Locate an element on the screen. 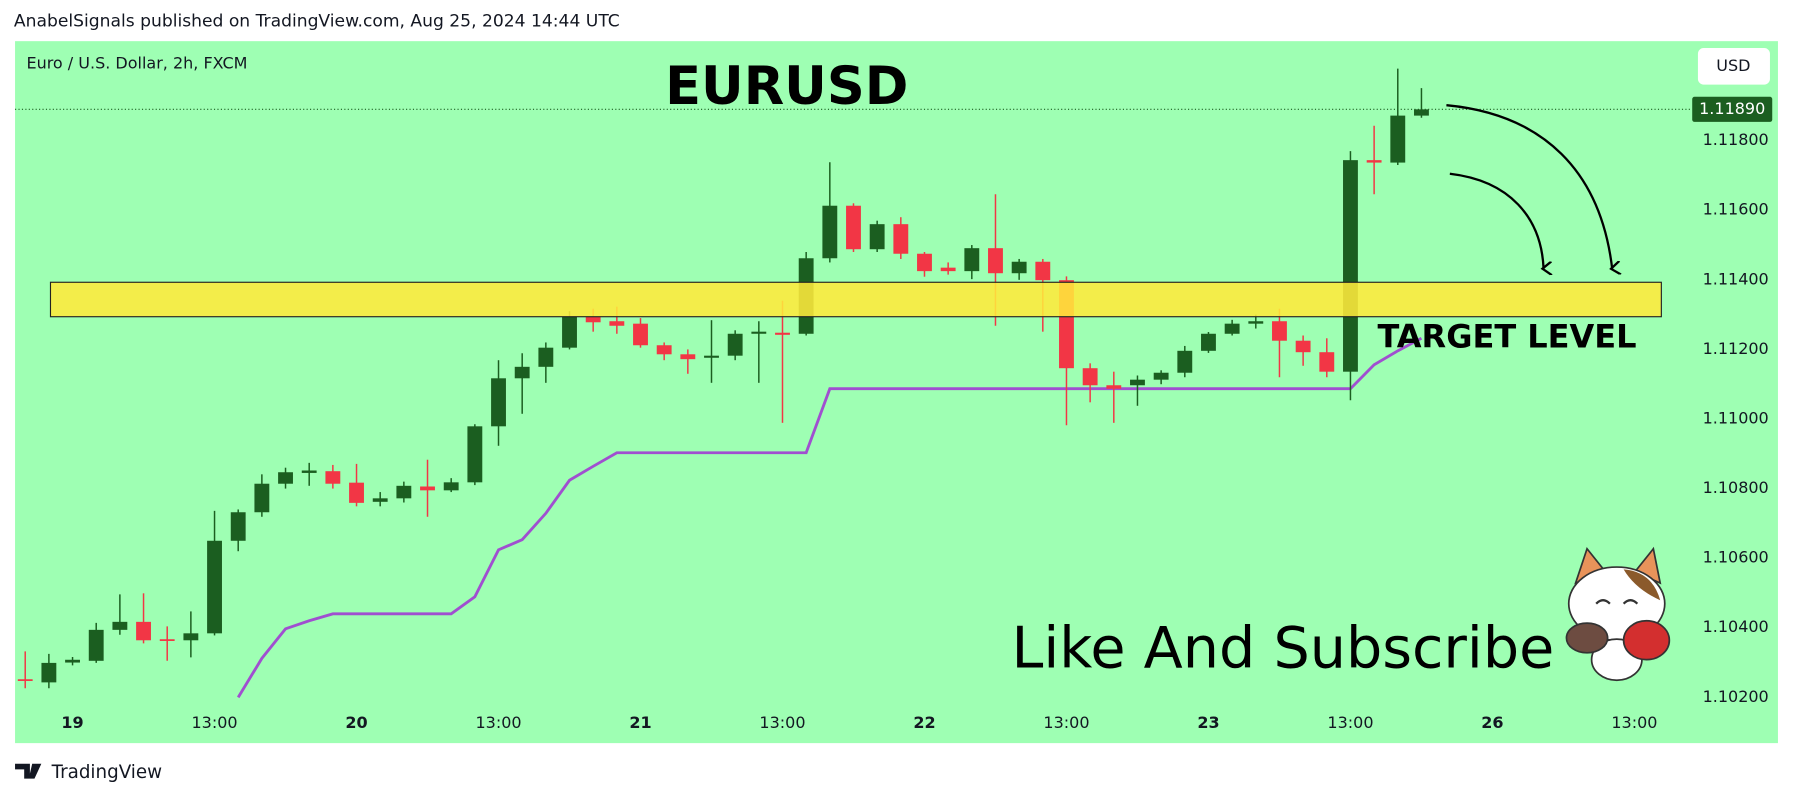 This screenshot has width=1793, height=798. tradingview-logo is located at coordinates (28, 771).